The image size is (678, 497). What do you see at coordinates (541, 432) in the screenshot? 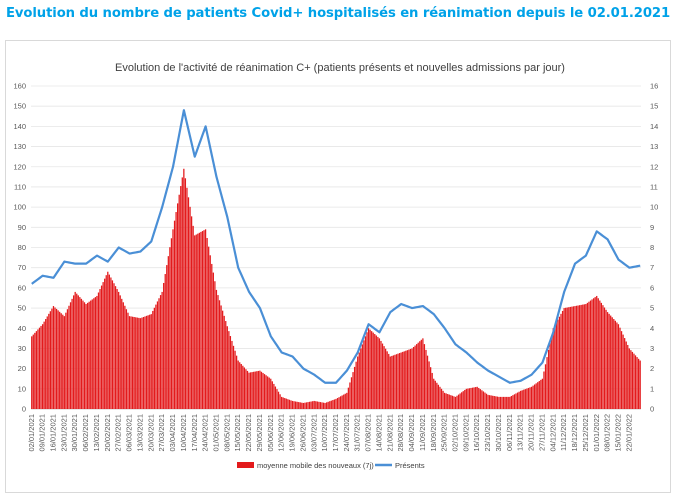
I see `x-tick-label: 27/11/2021` at bounding box center [541, 432].